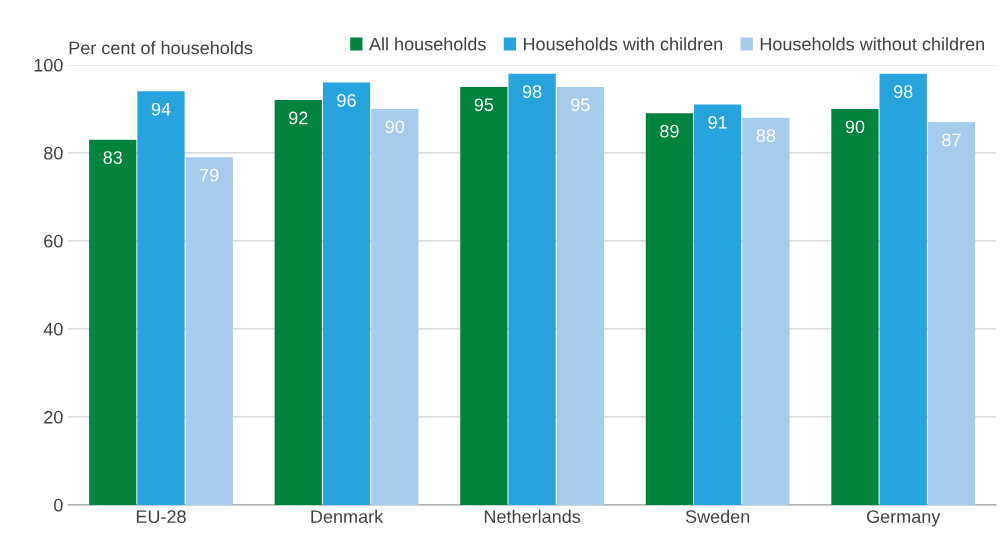  Describe the element at coordinates (53, 329) in the screenshot. I see `y-tick-label: 40` at that location.